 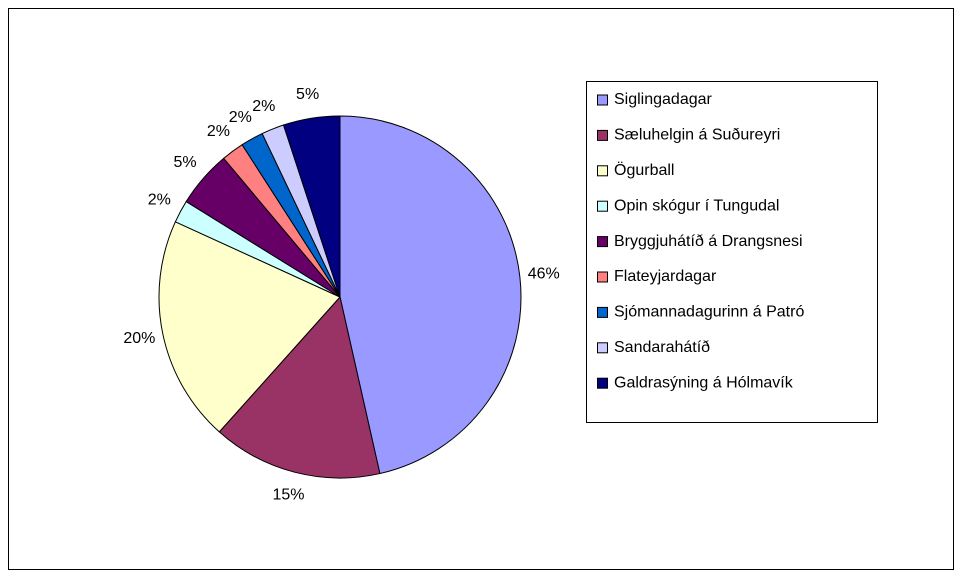 What do you see at coordinates (139, 338) in the screenshot?
I see `data-label: 20%` at bounding box center [139, 338].